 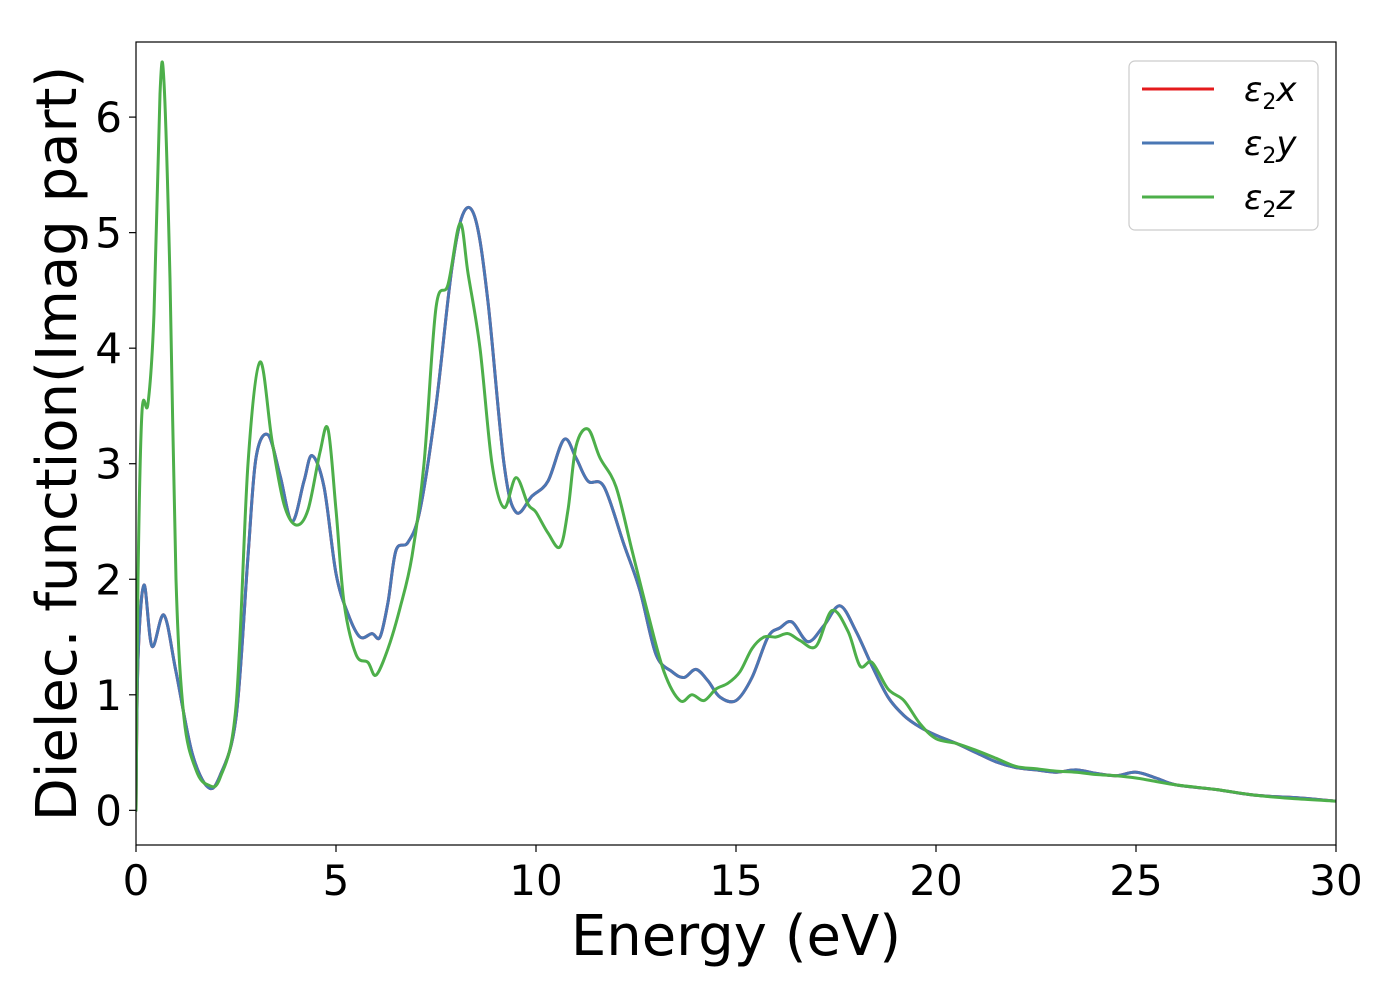 I want to click on x-axis-title: Energy (eV), so click(x=736, y=936).